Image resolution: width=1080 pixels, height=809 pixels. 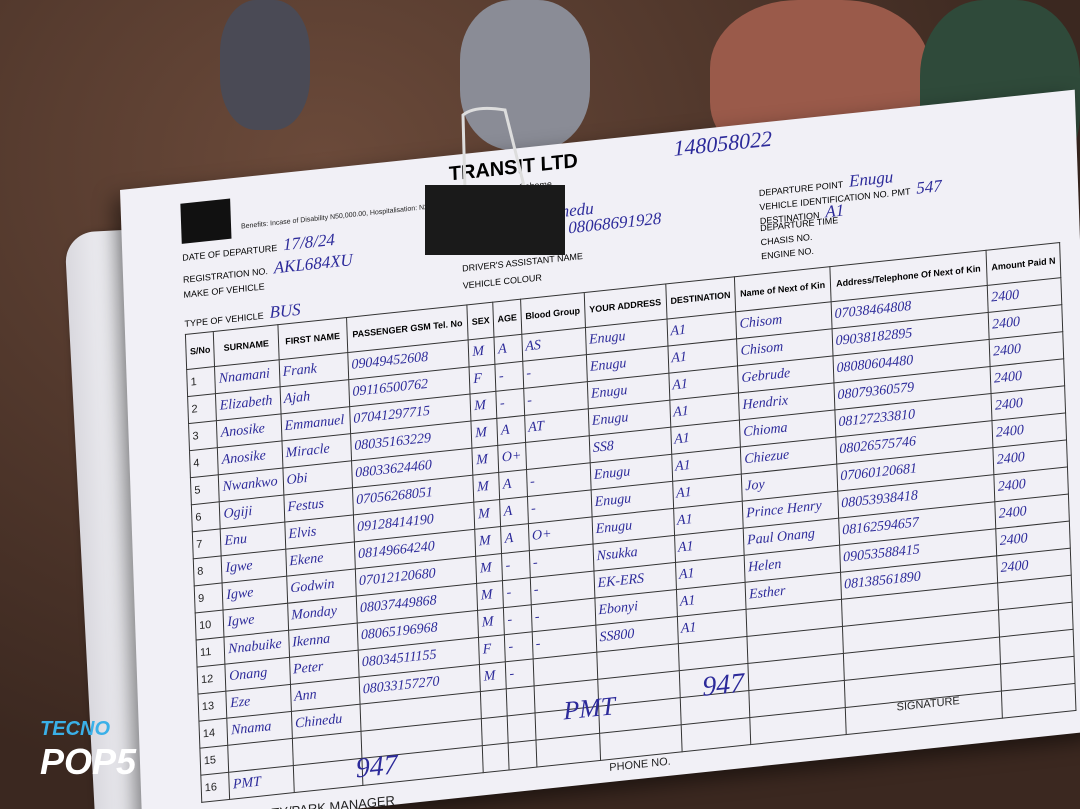 What do you see at coordinates (214, 760) in the screenshot?
I see `cell: 15` at bounding box center [214, 760].